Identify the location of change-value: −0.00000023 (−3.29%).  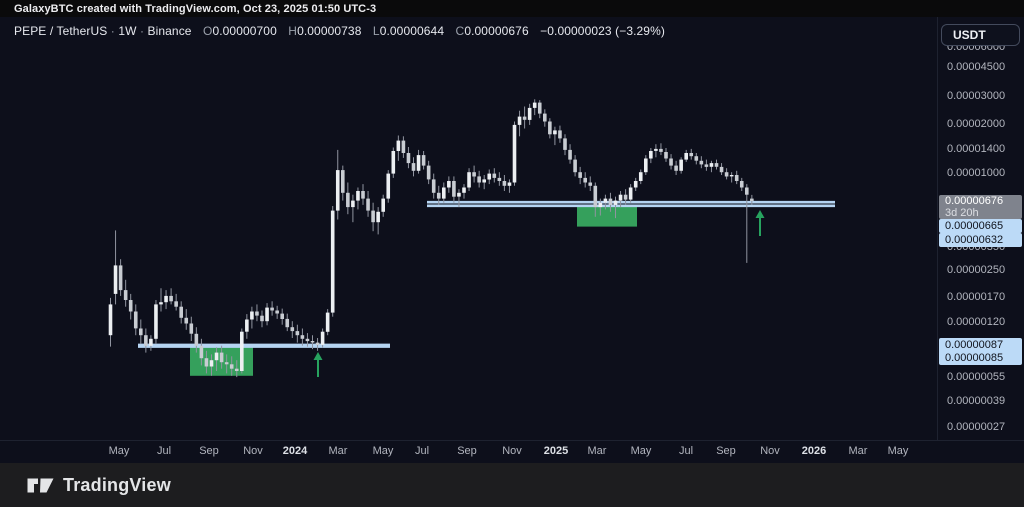
(602, 31).